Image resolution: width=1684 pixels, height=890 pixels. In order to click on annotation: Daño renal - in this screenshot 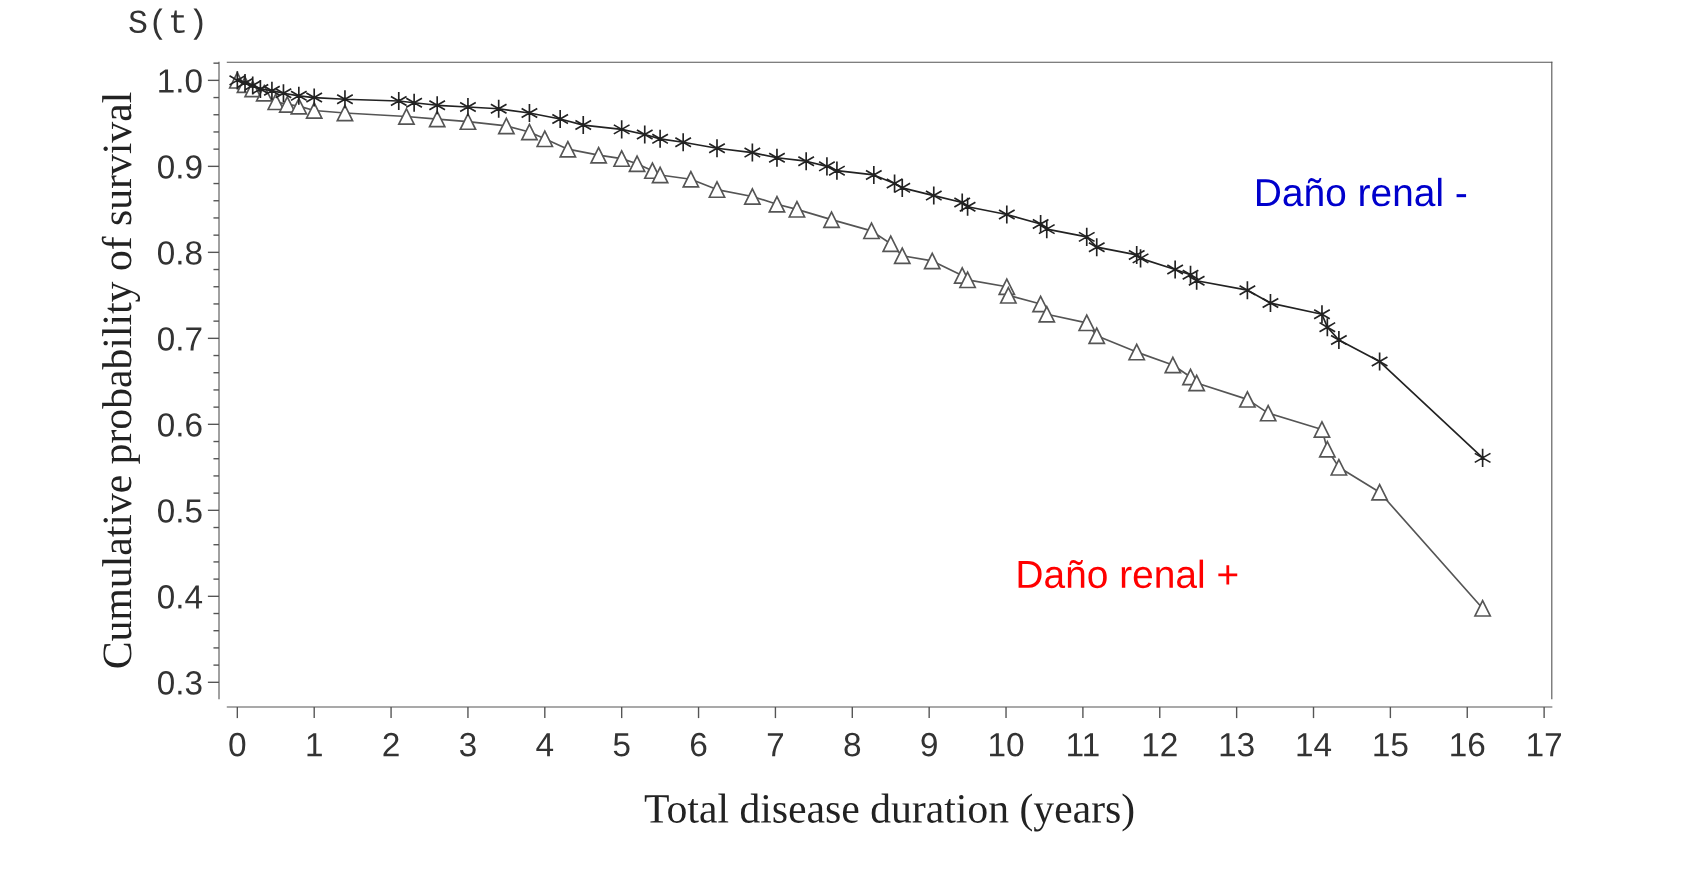, I will do `click(1361, 192)`.